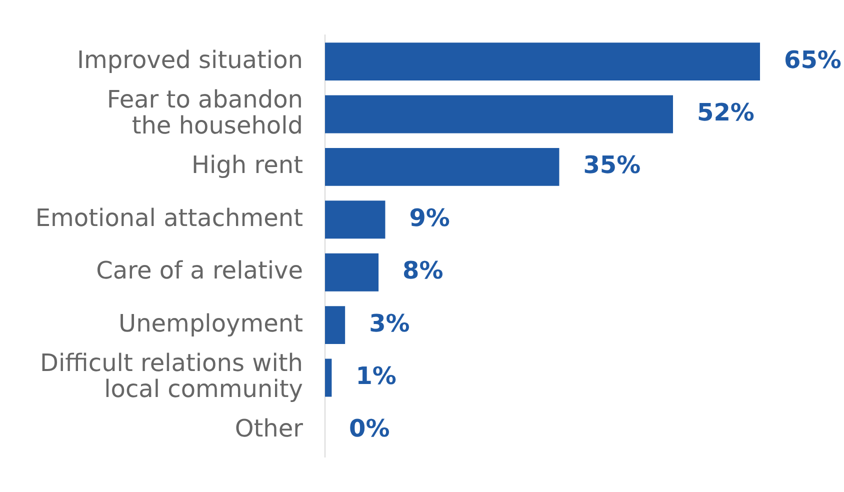 The image size is (844, 492). Describe the element at coordinates (210, 323) in the screenshot. I see `y-tick-label: Unemployment` at that location.